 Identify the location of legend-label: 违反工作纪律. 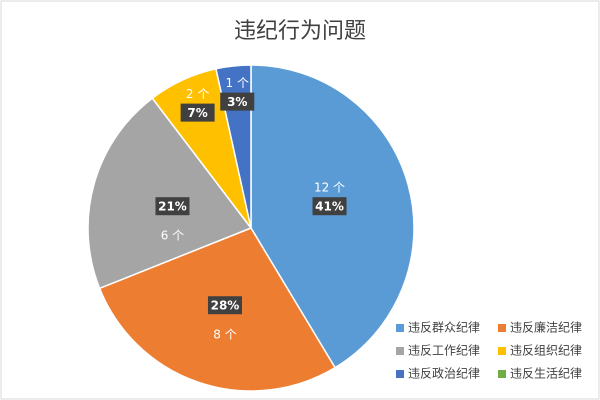
(444, 351).